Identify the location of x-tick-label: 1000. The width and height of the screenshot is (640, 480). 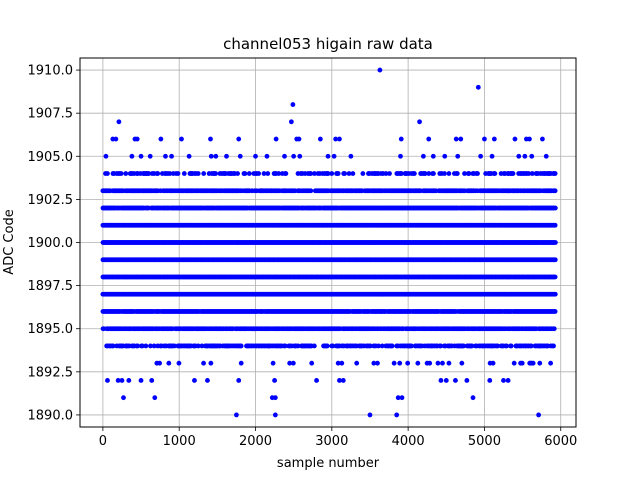
(179, 441).